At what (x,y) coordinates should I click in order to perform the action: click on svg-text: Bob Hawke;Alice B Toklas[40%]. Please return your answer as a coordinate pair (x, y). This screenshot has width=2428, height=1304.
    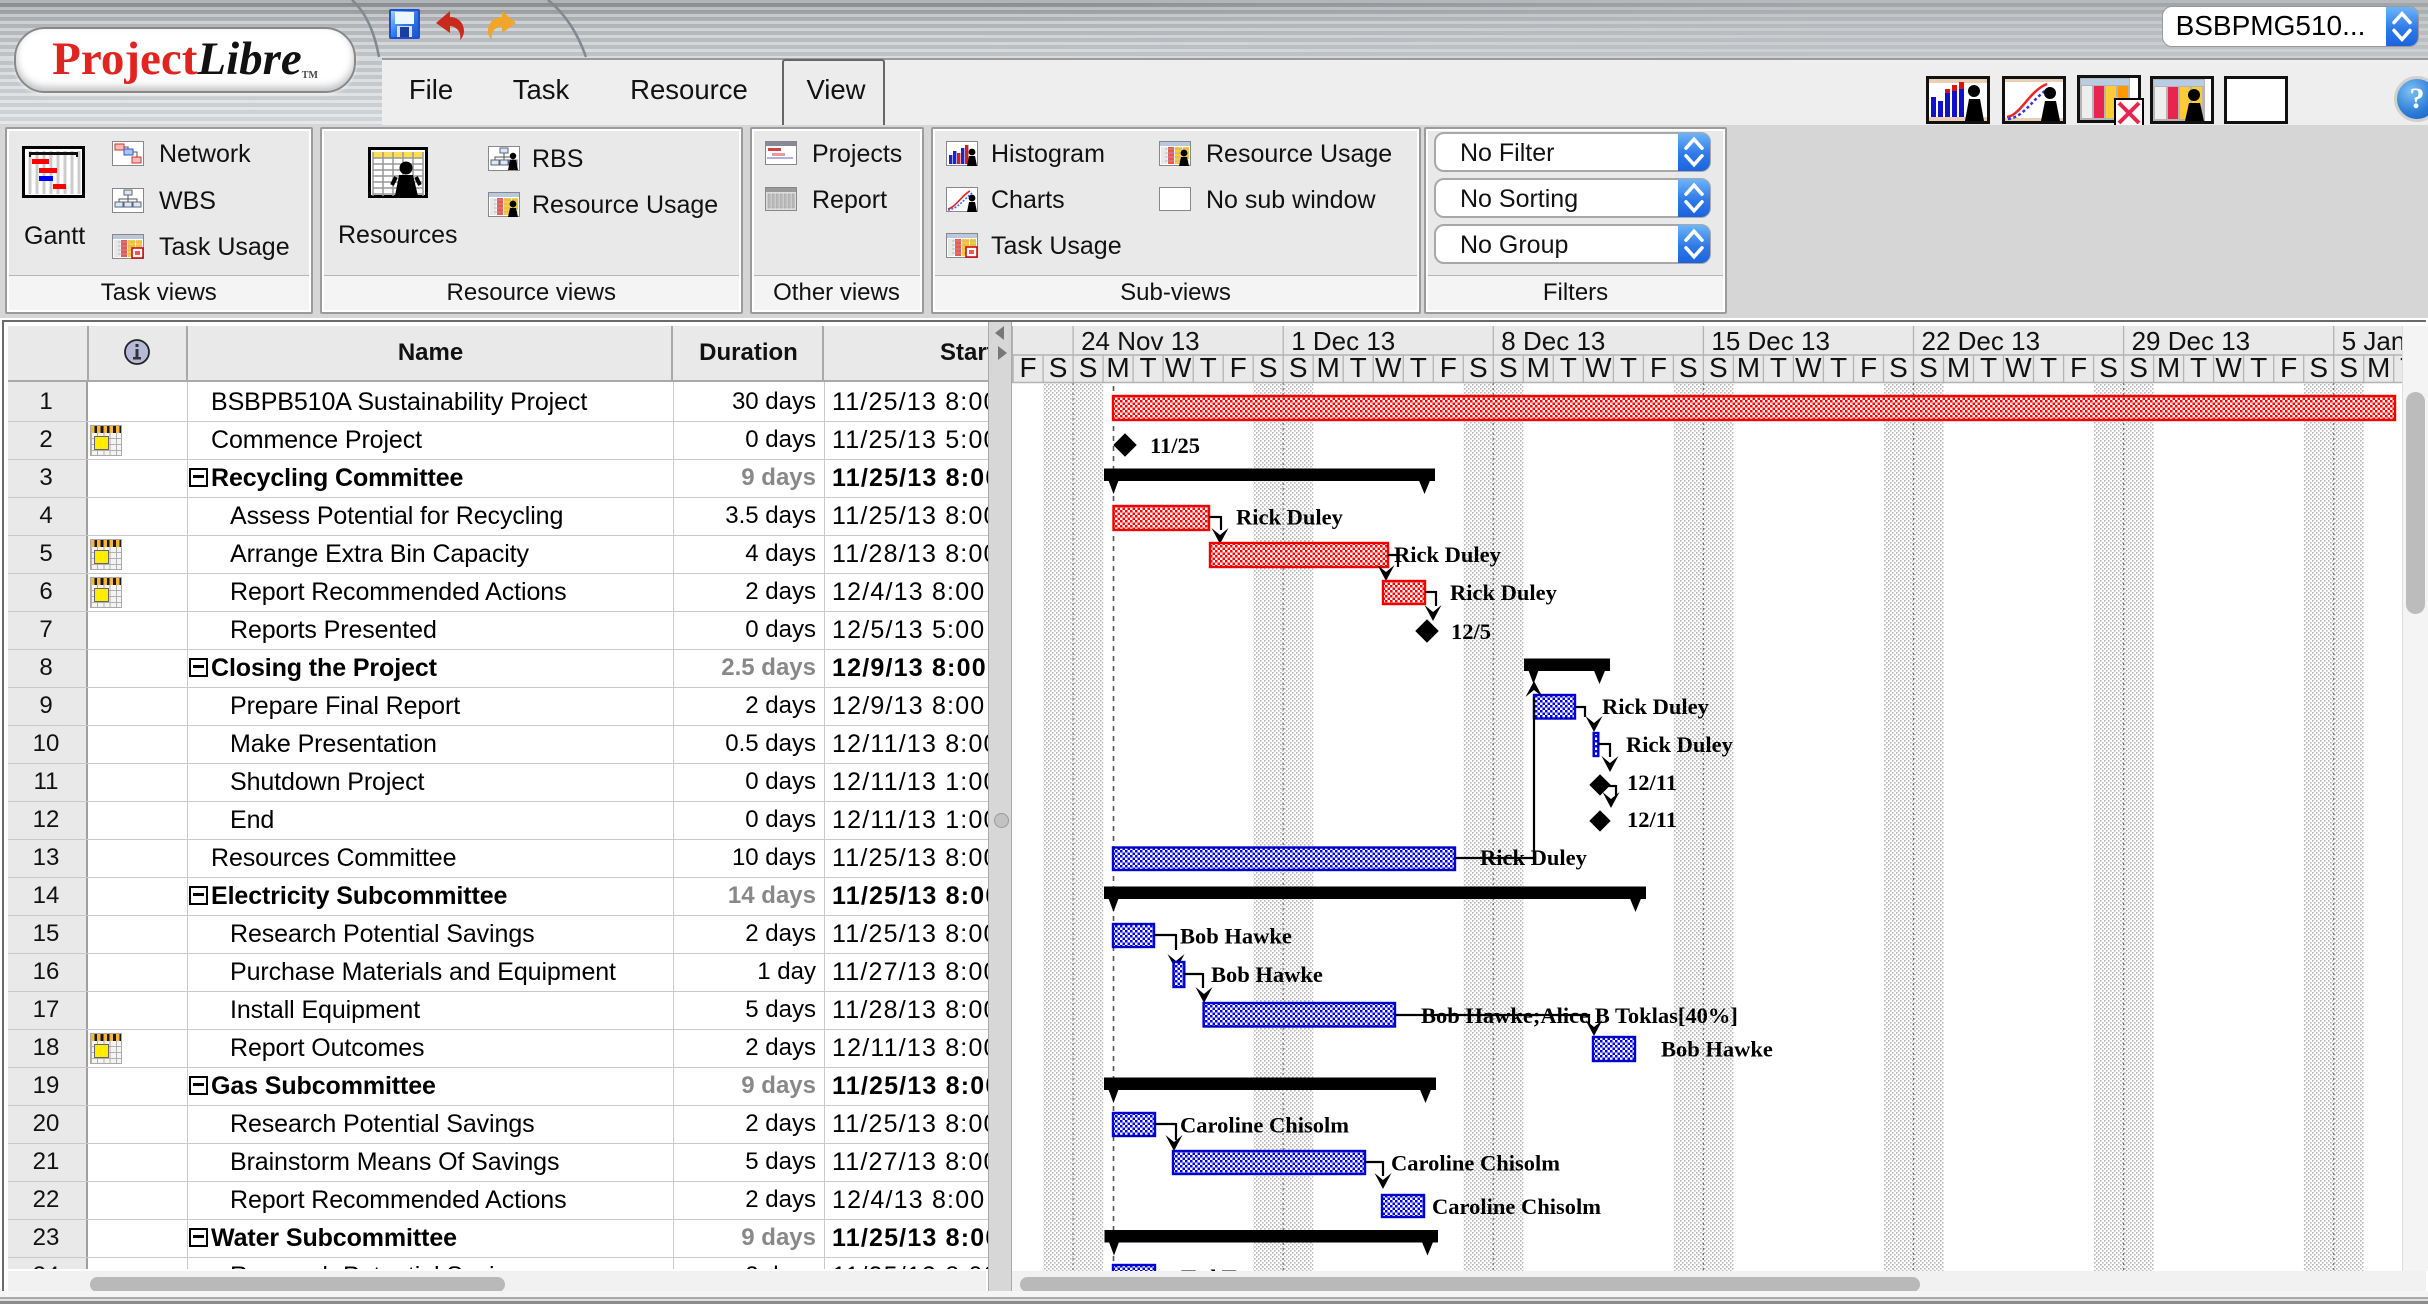
    Looking at the image, I should click on (1579, 1015).